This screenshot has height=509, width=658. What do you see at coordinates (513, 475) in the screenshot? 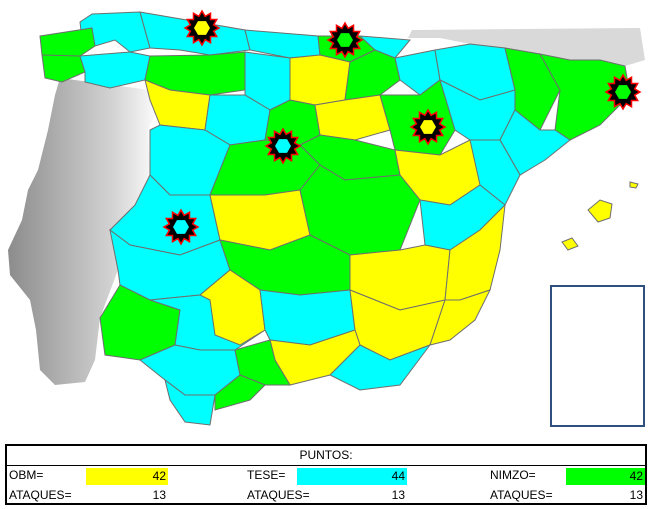
I see `nimzo-points-label: NIMZO=` at bounding box center [513, 475].